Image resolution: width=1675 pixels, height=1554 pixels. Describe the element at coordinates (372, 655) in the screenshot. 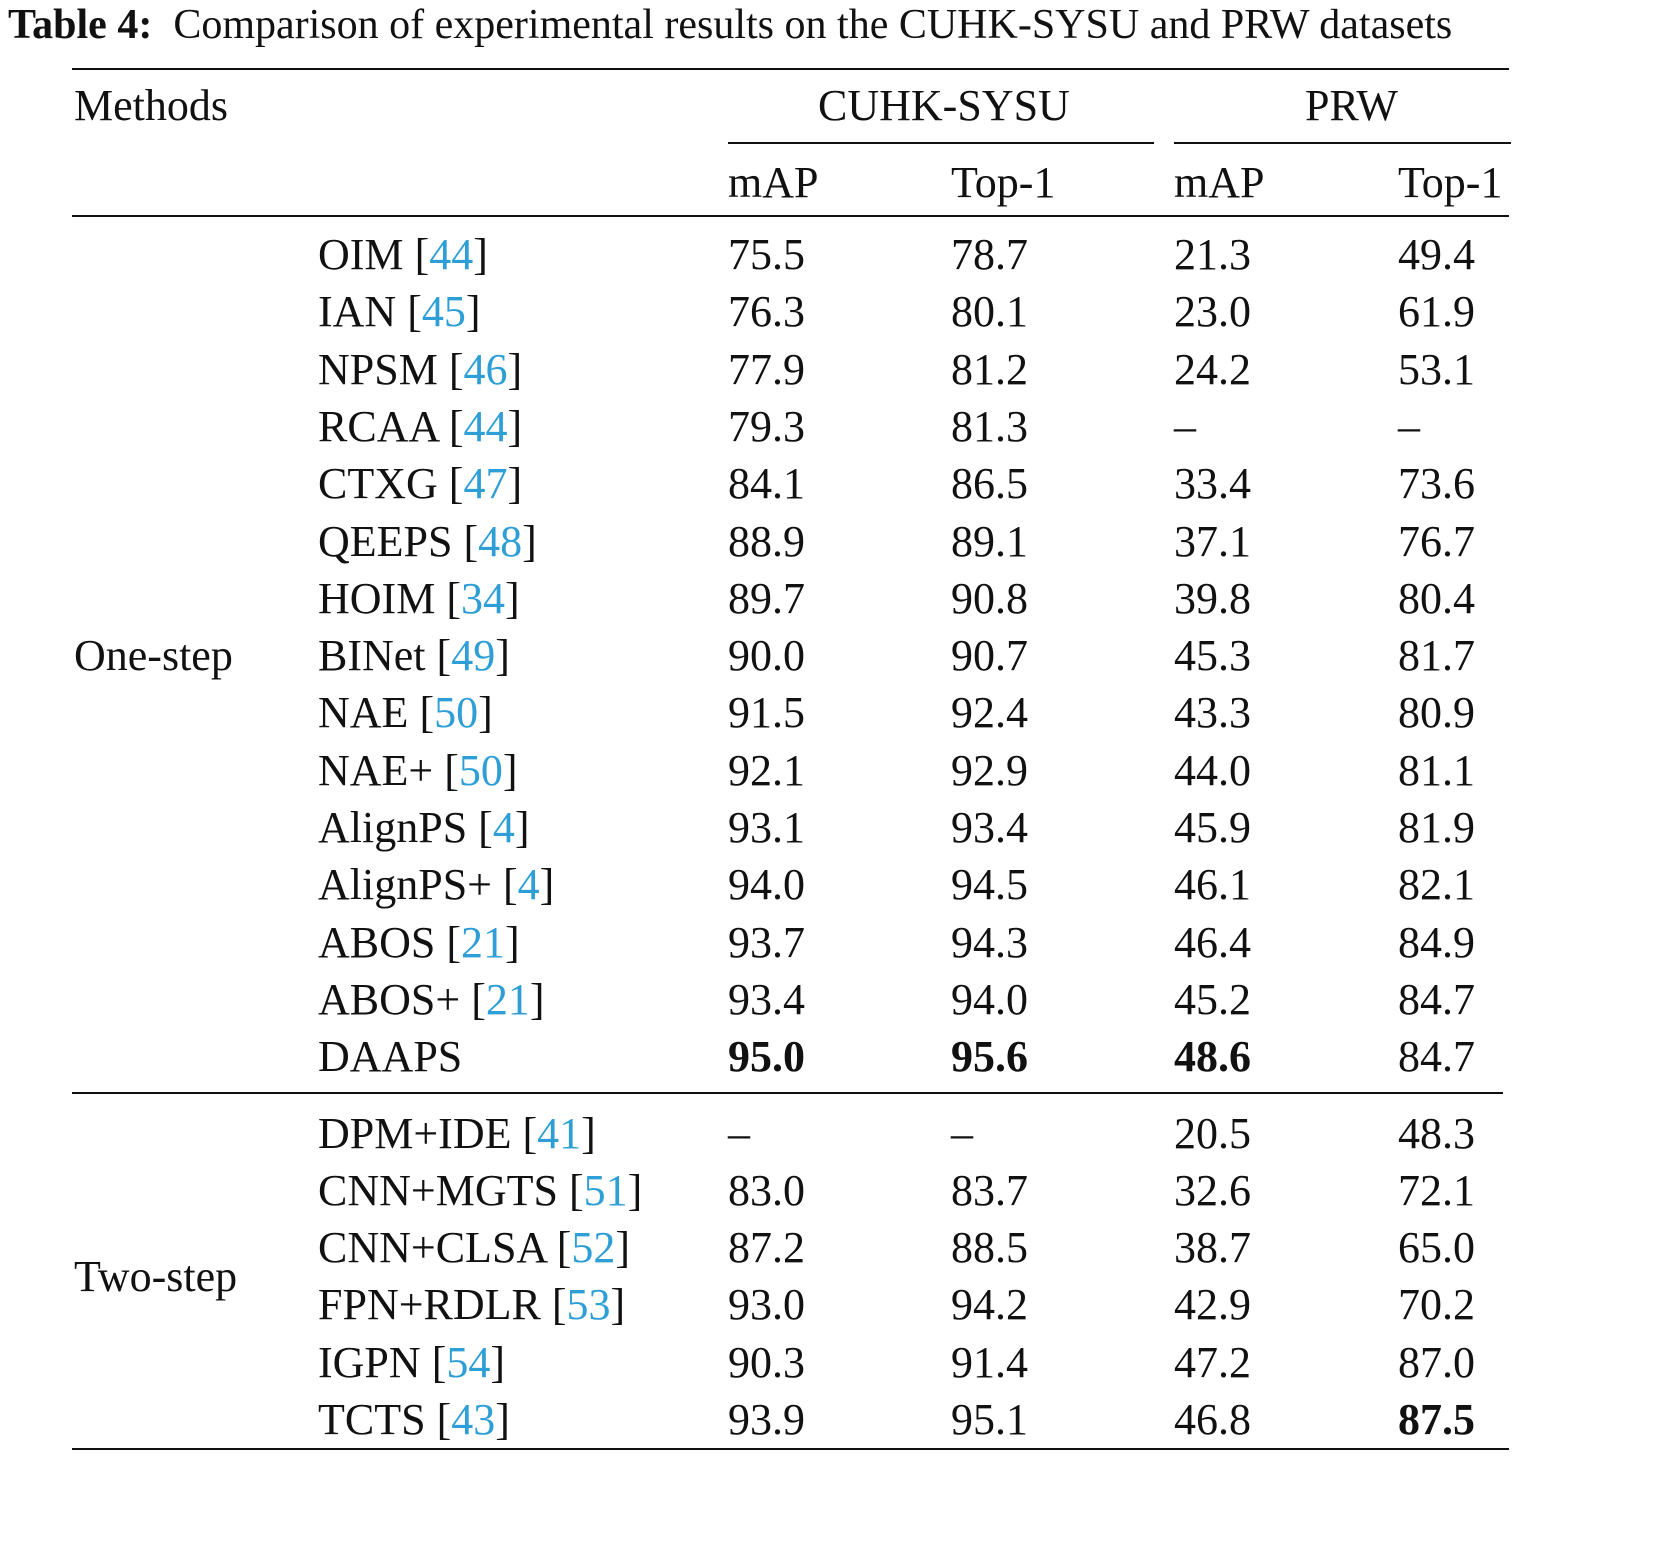

I see `method-name: BINet` at that location.